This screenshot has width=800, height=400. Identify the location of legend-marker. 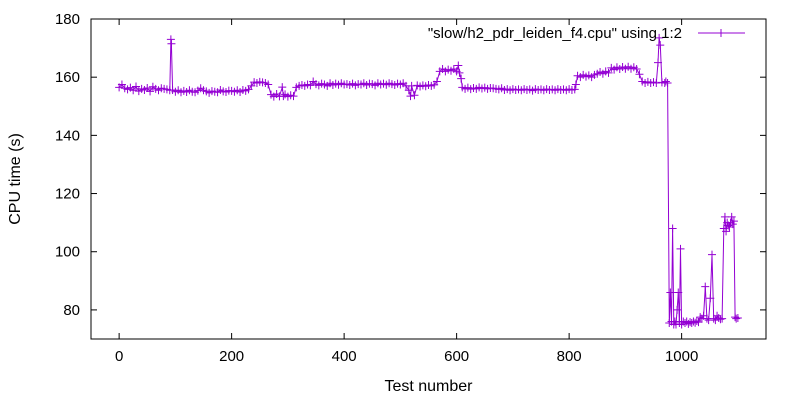
(721, 33).